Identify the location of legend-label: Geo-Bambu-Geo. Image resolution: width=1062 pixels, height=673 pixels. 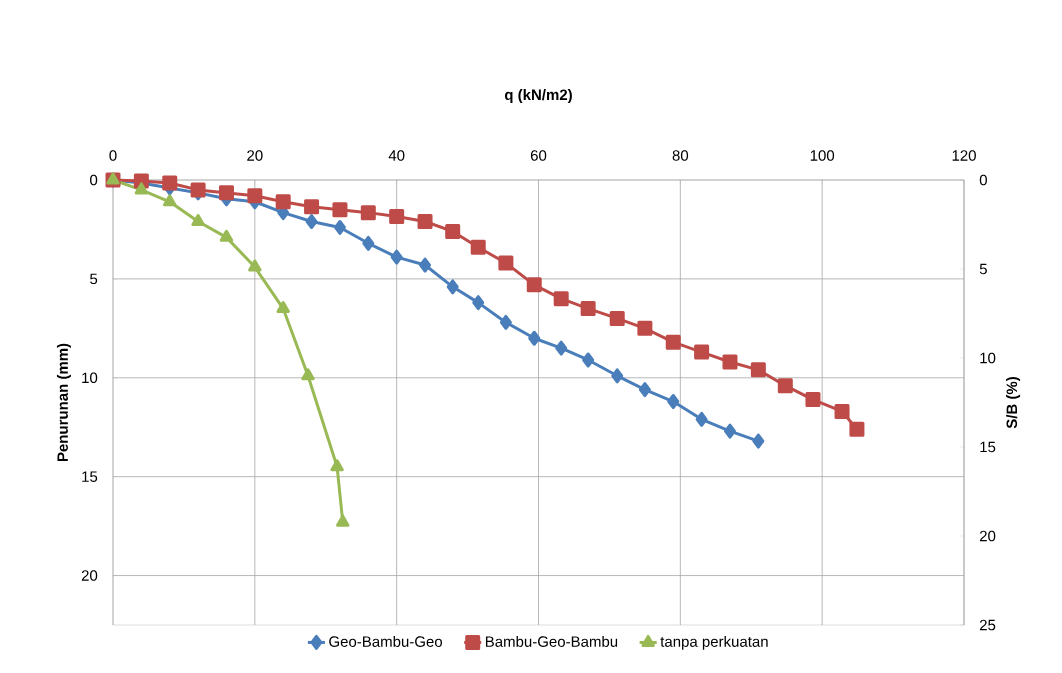
(386, 641).